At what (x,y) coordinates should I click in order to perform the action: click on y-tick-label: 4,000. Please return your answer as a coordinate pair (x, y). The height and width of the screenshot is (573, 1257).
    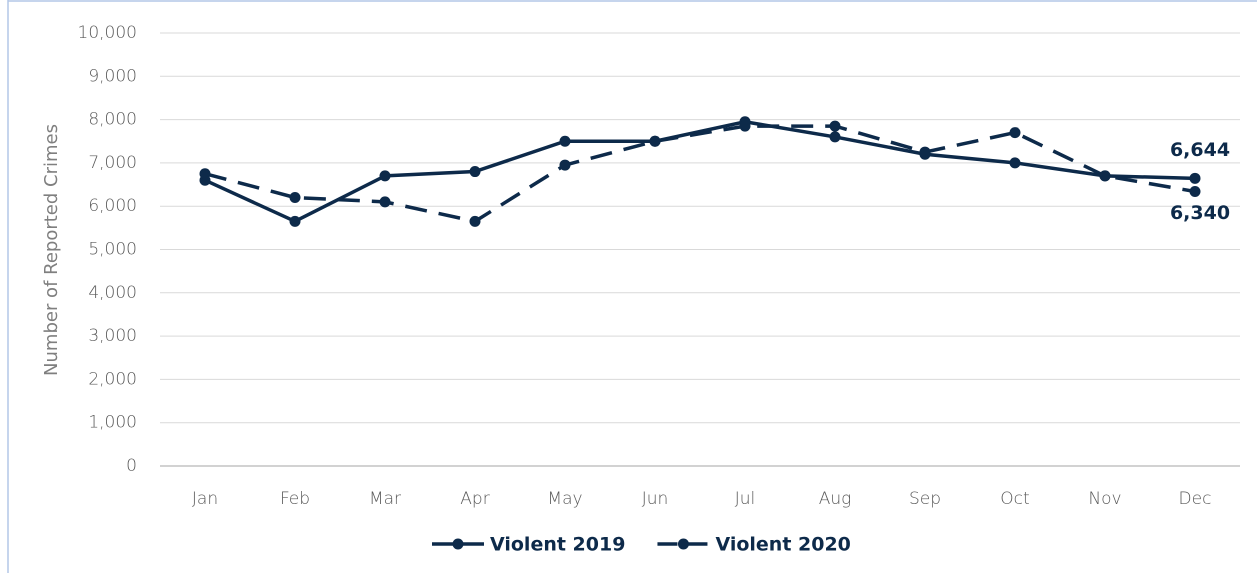
    Looking at the image, I should click on (112, 293).